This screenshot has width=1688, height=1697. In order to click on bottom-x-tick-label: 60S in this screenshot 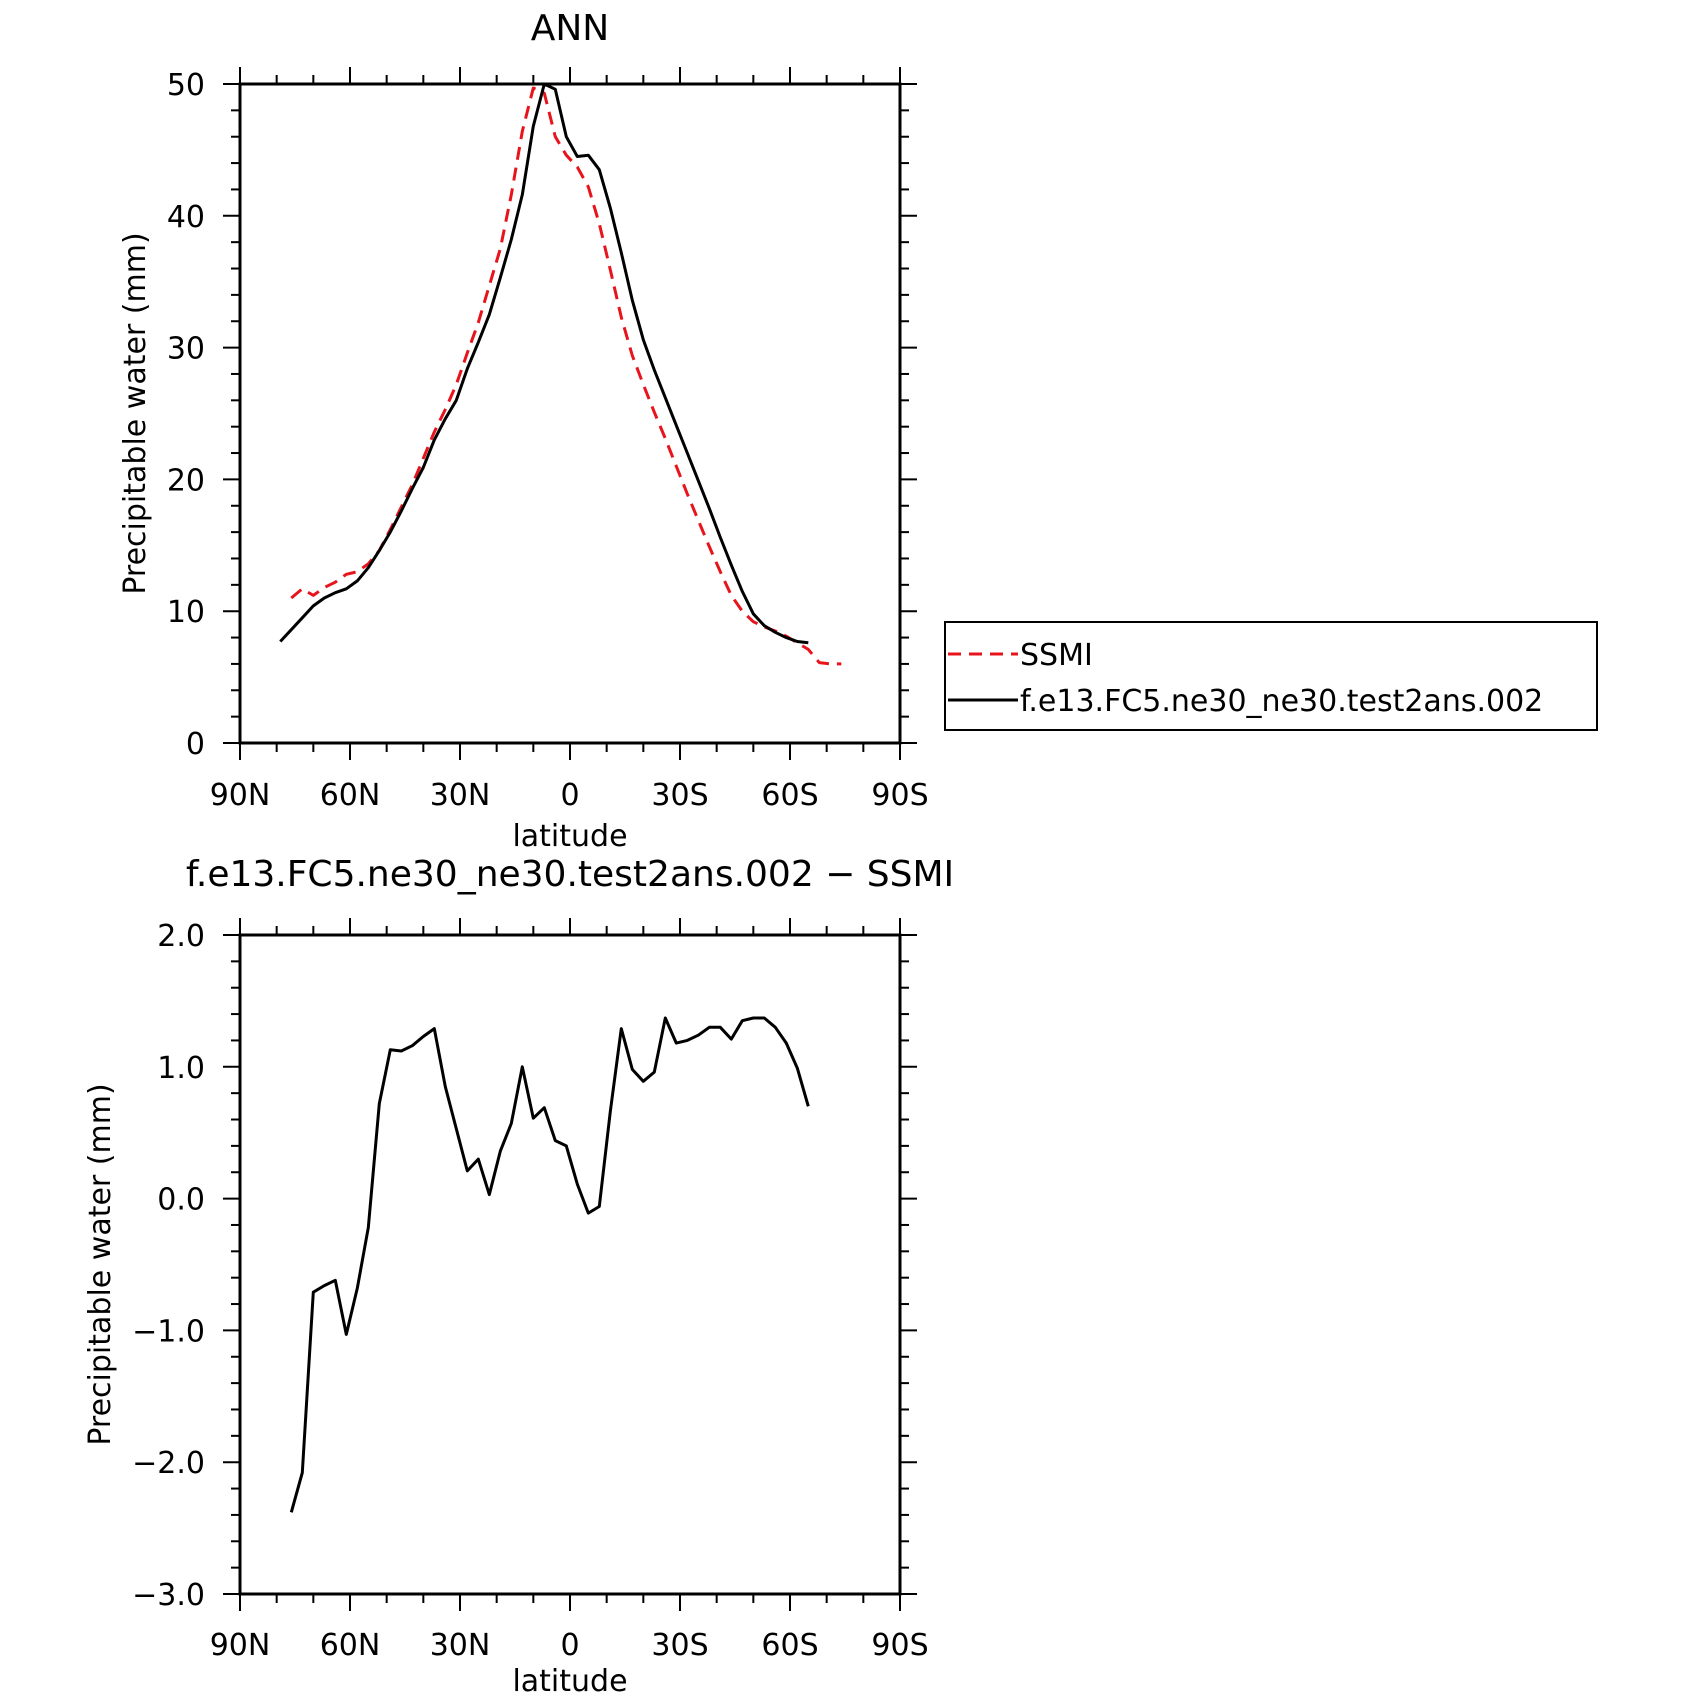, I will do `click(789, 1645)`.